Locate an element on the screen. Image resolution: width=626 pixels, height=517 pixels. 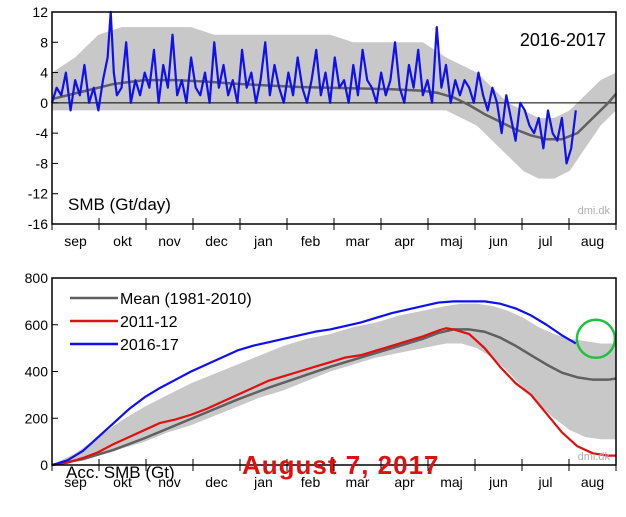
y-tick-label: 800 is located at coordinates (37, 278).